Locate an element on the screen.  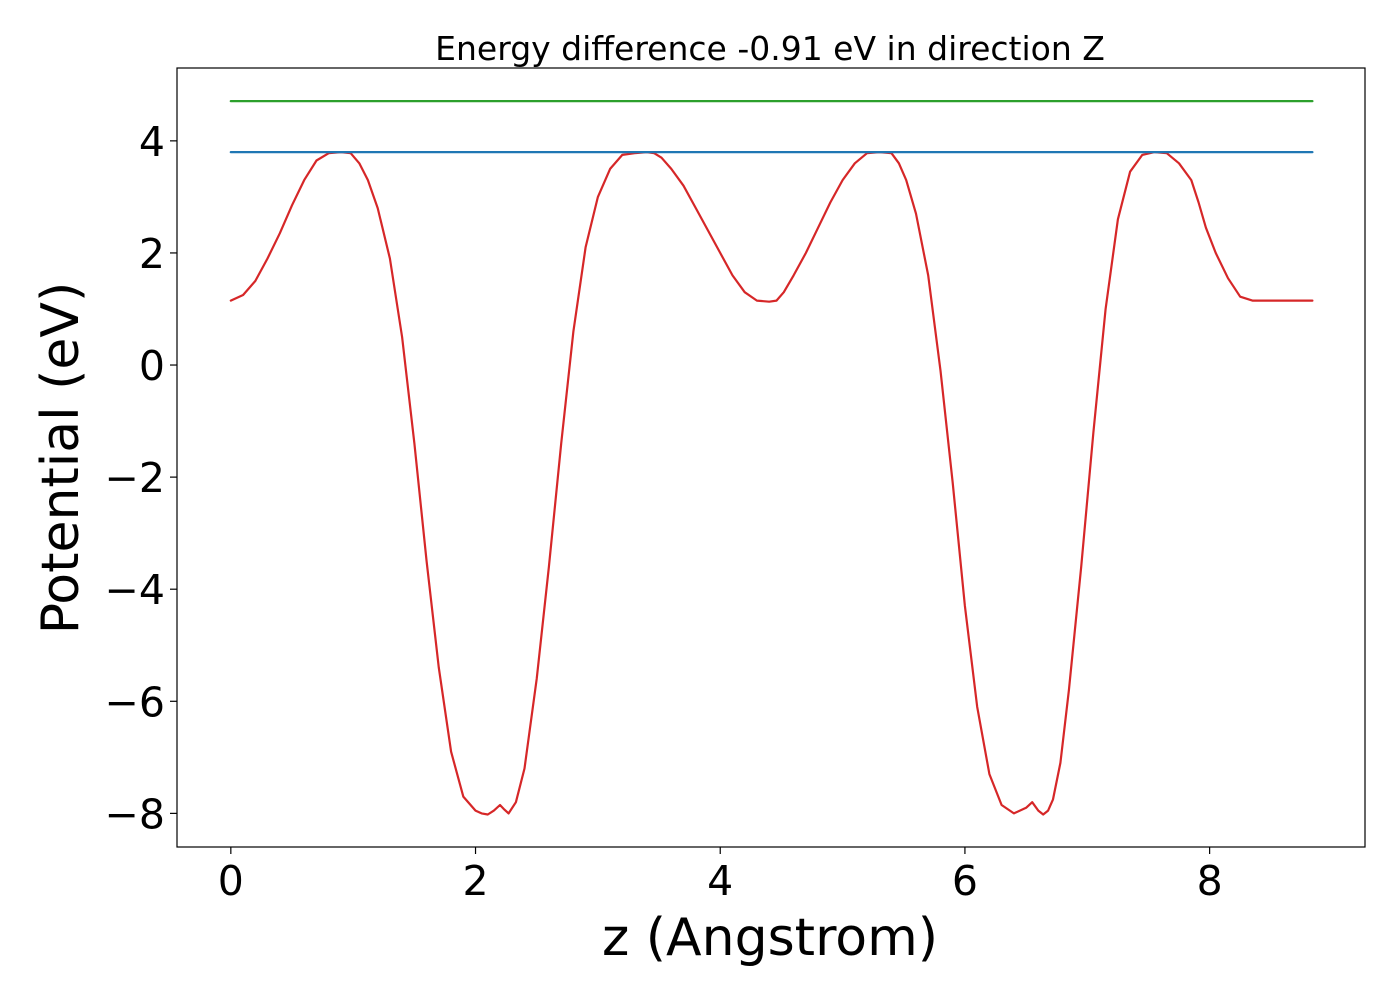
y-axis-label: Potential (eV) is located at coordinates (61, 458).